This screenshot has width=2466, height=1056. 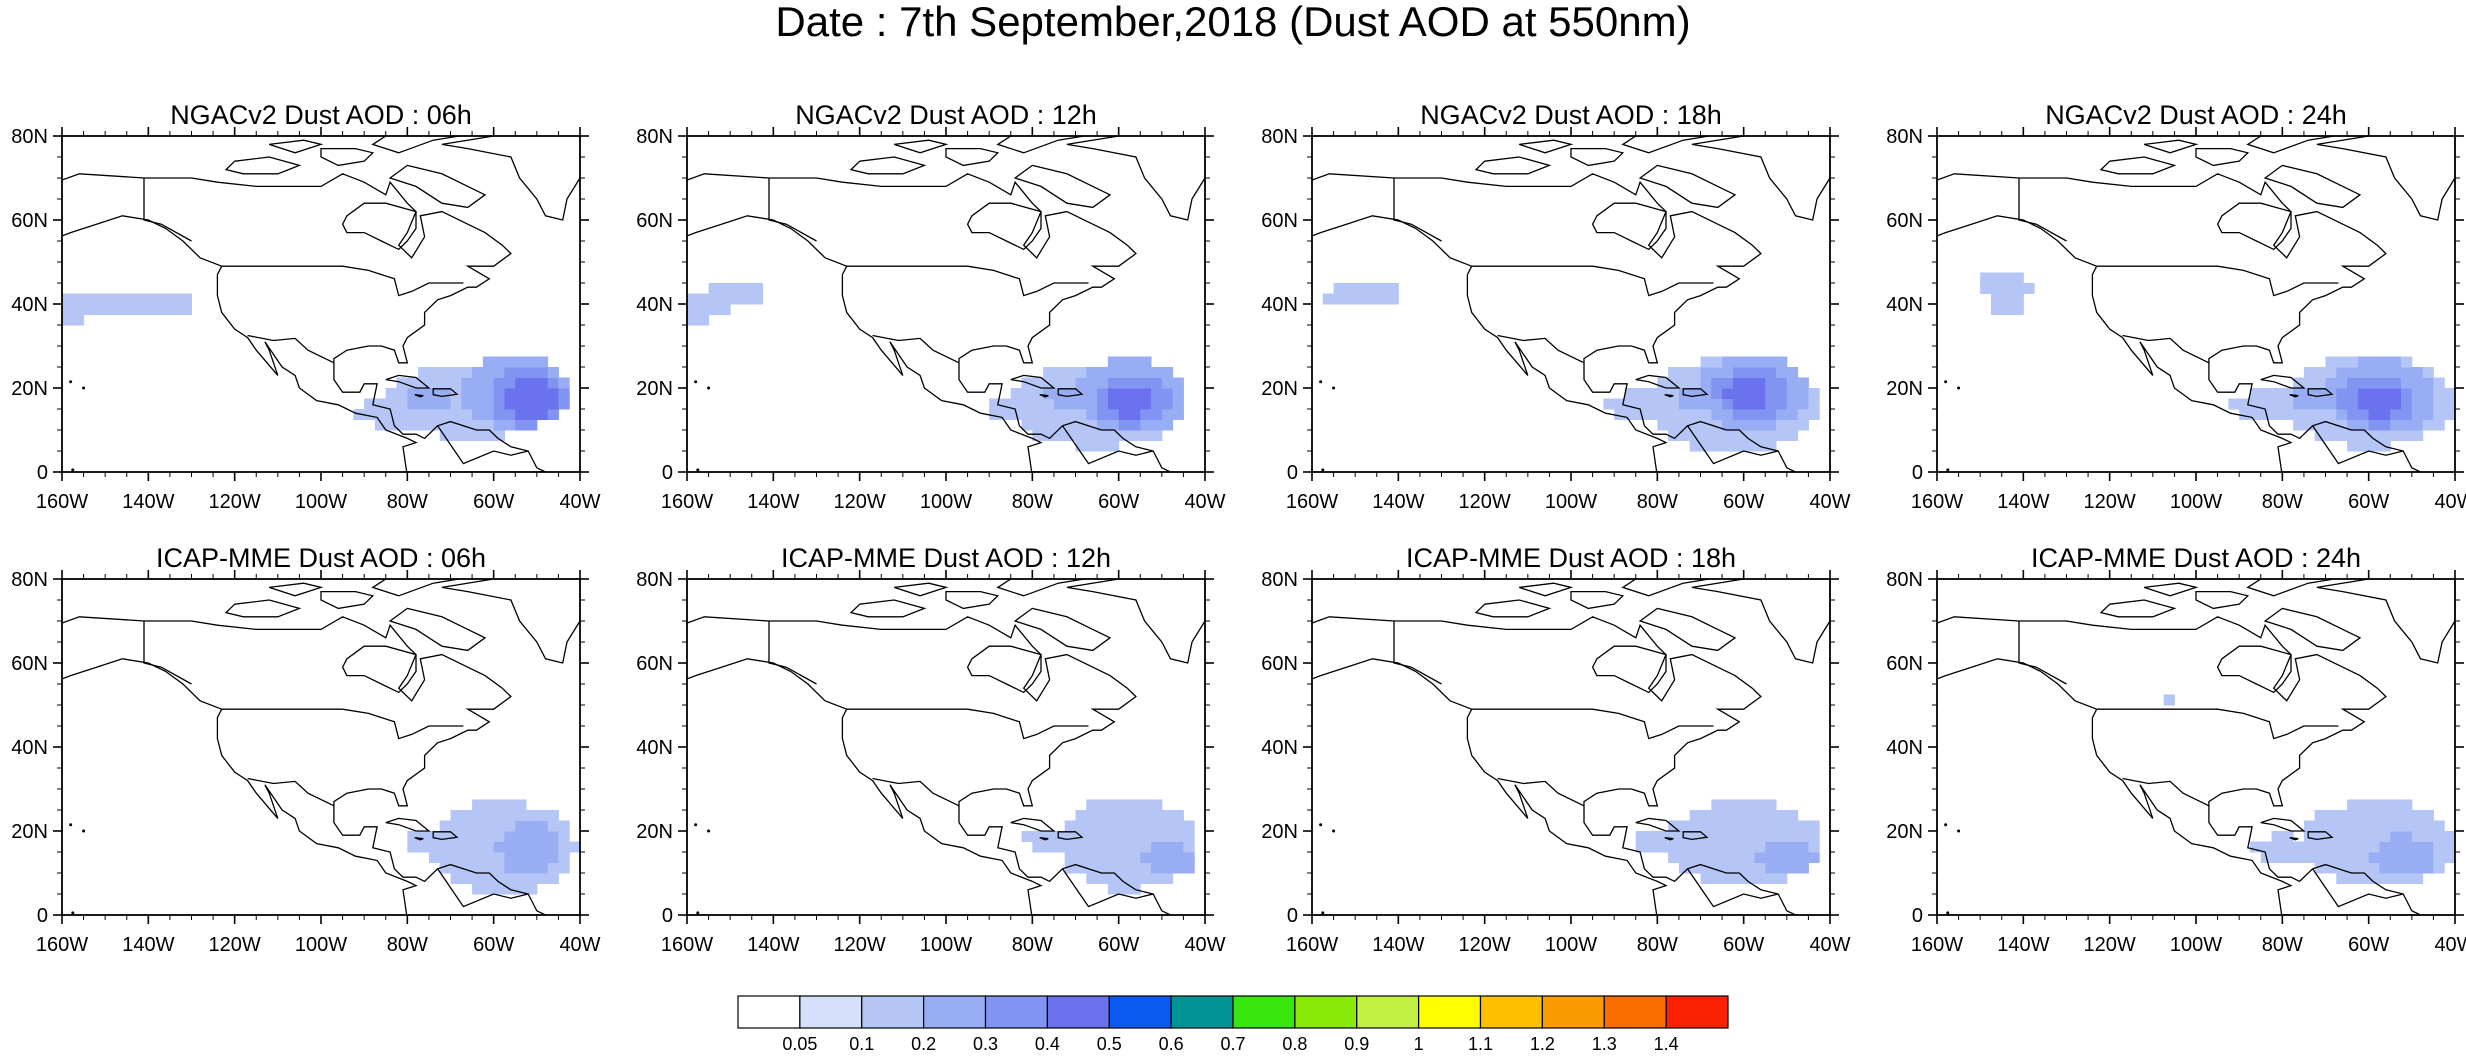 I want to click on panel-title: NGACv2 Dust AOD : 18h, so click(x=1571, y=115).